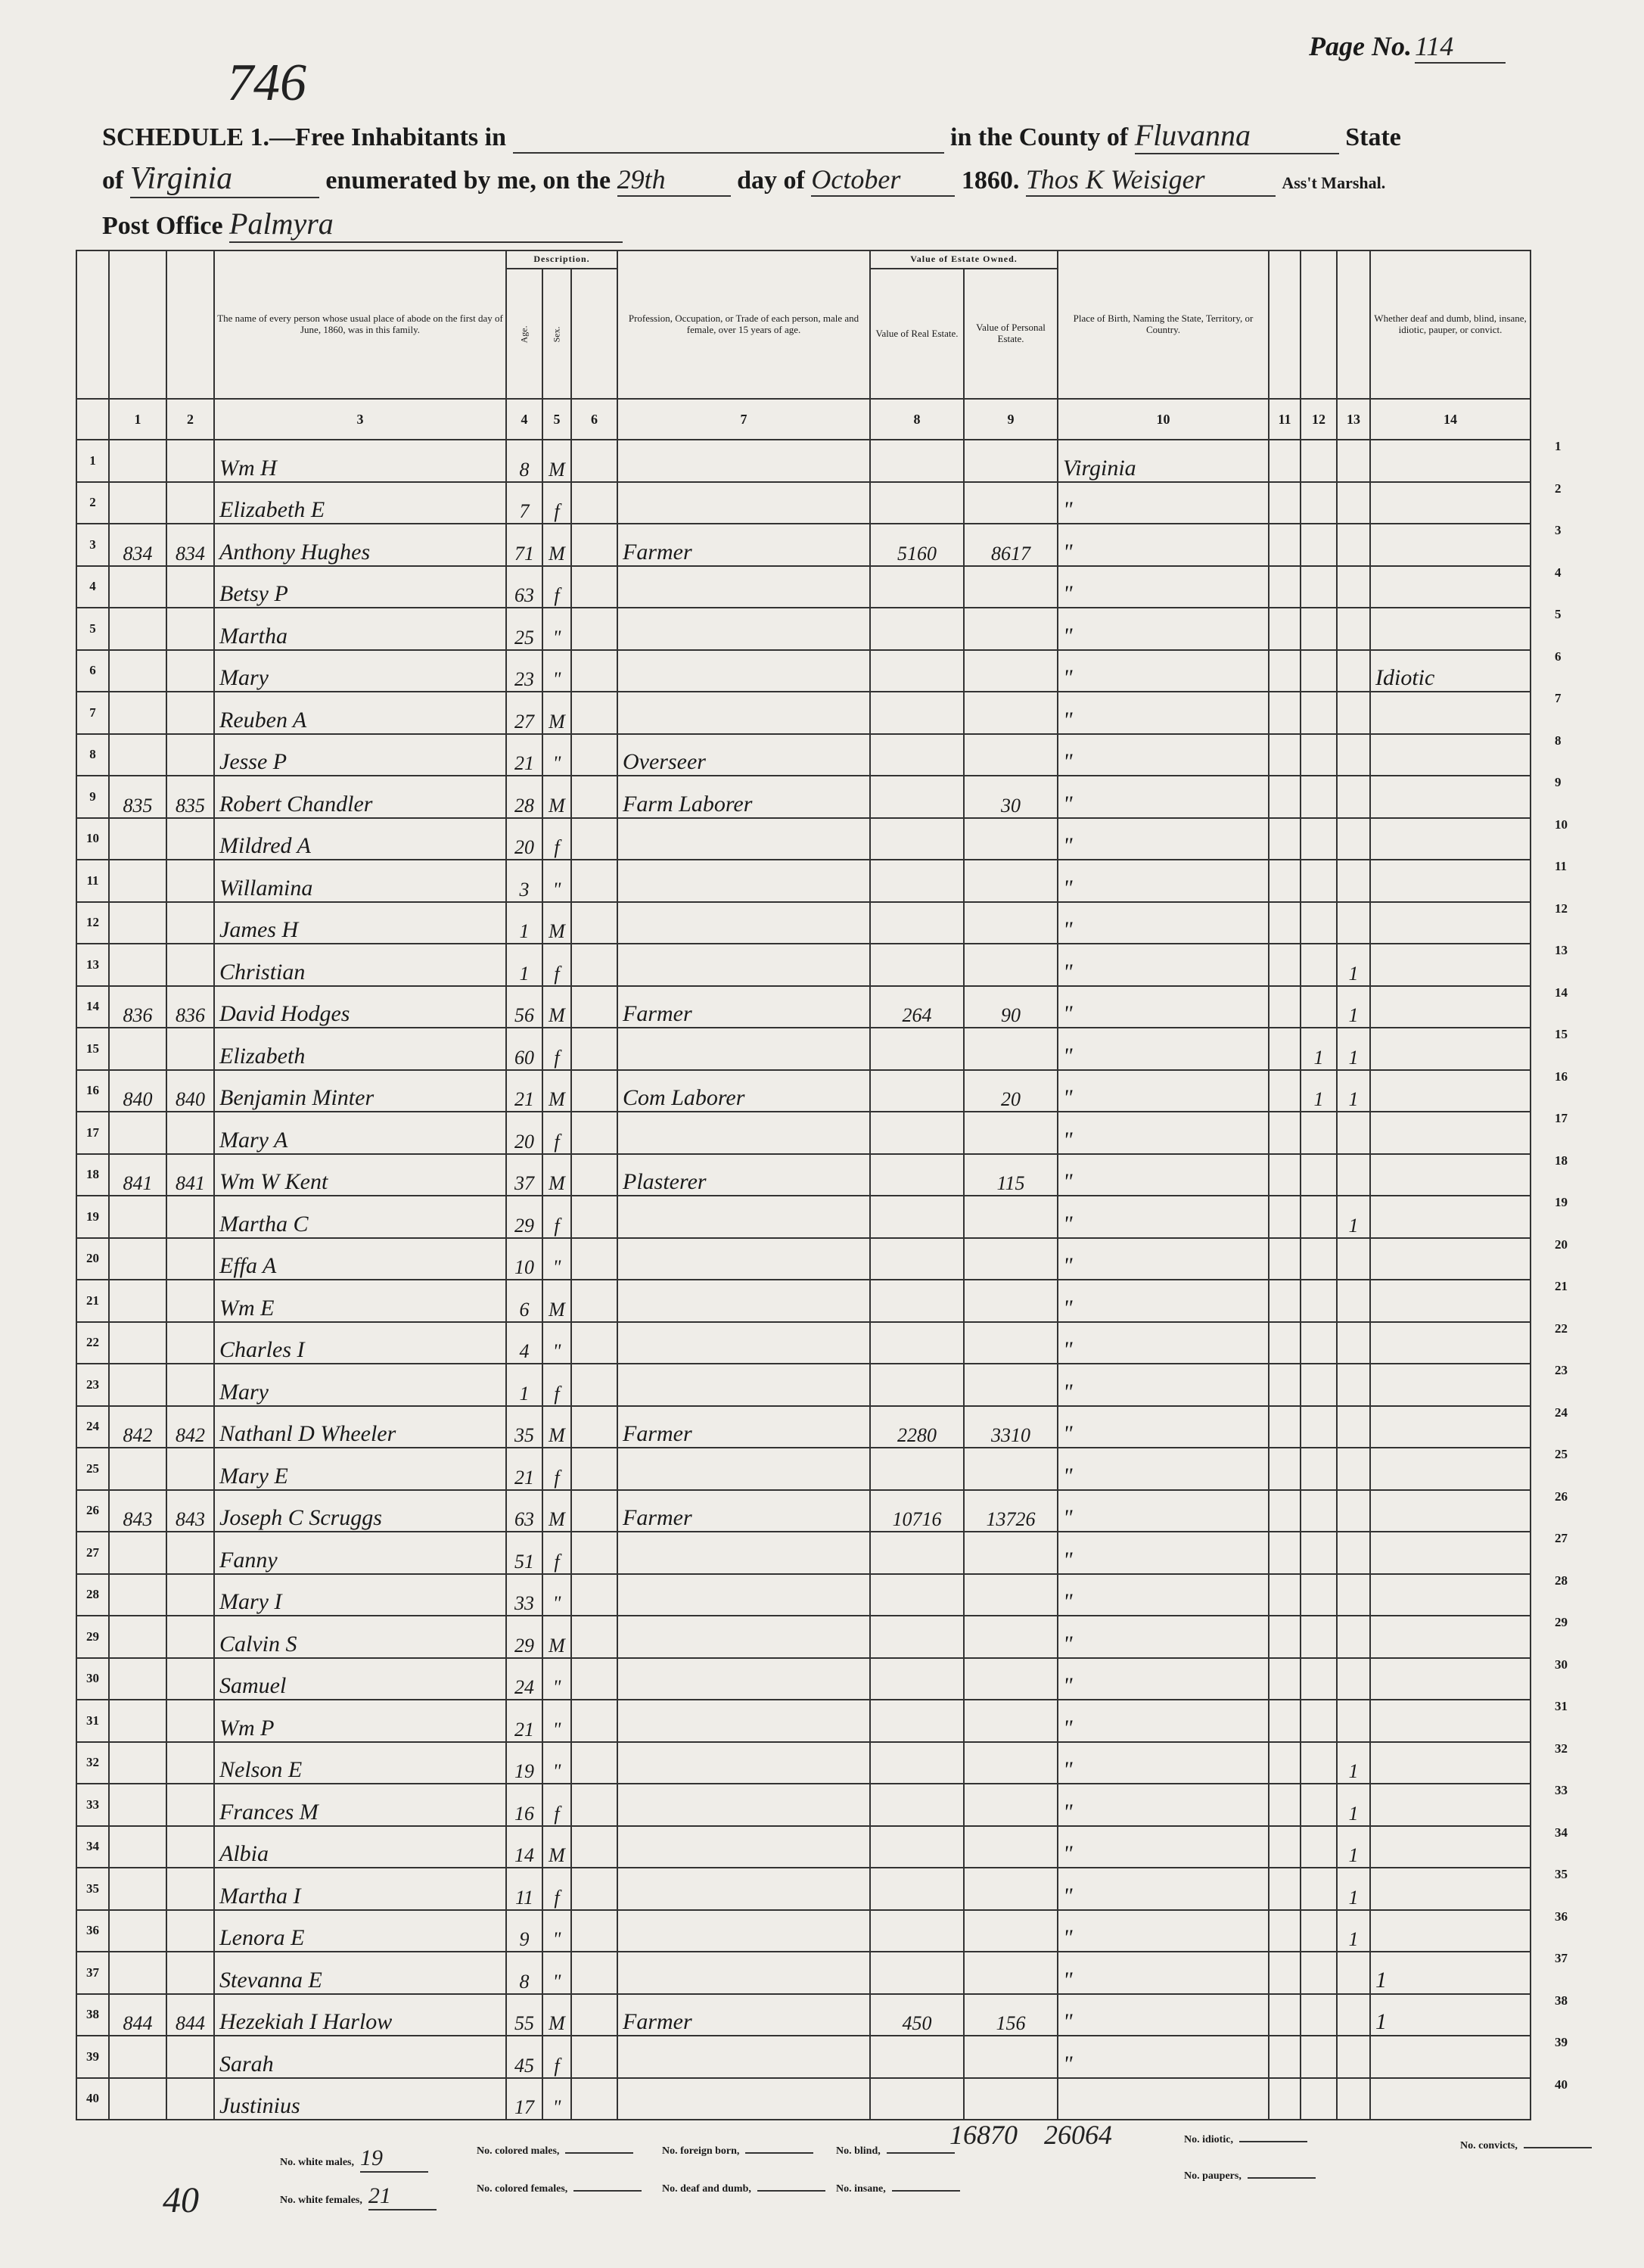  Describe the element at coordinates (1561, 1496) in the screenshot. I see `right-line-number: 26` at that location.